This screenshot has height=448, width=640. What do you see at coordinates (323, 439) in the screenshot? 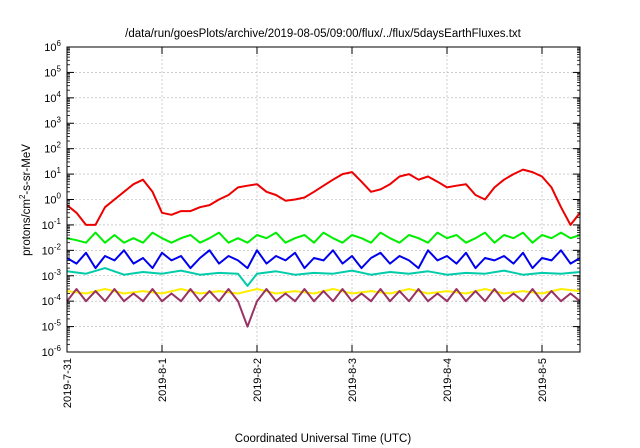
I see `x-axis-label: Coordinated Universal Time (UTC)` at bounding box center [323, 439].